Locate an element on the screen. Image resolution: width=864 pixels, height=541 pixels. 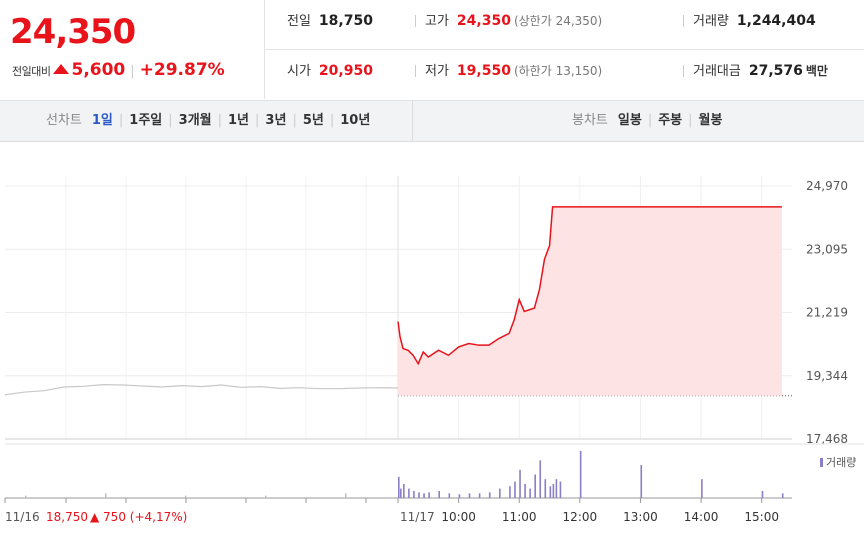
prev-day-line is located at coordinates (201, 390).